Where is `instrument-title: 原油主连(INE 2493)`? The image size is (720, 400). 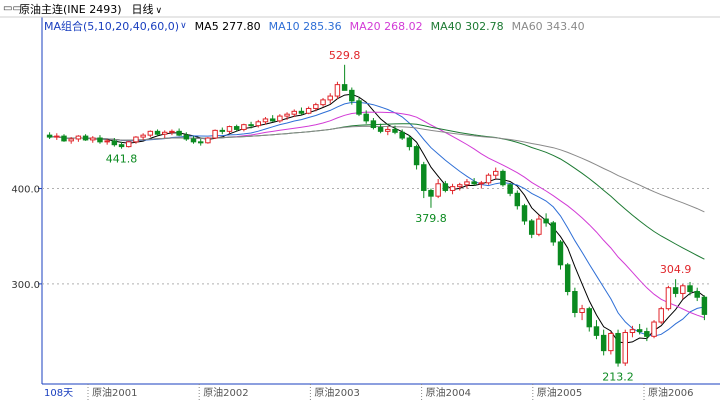
instrument-title: 原油主连(INE 2493) is located at coordinates (70, 9).